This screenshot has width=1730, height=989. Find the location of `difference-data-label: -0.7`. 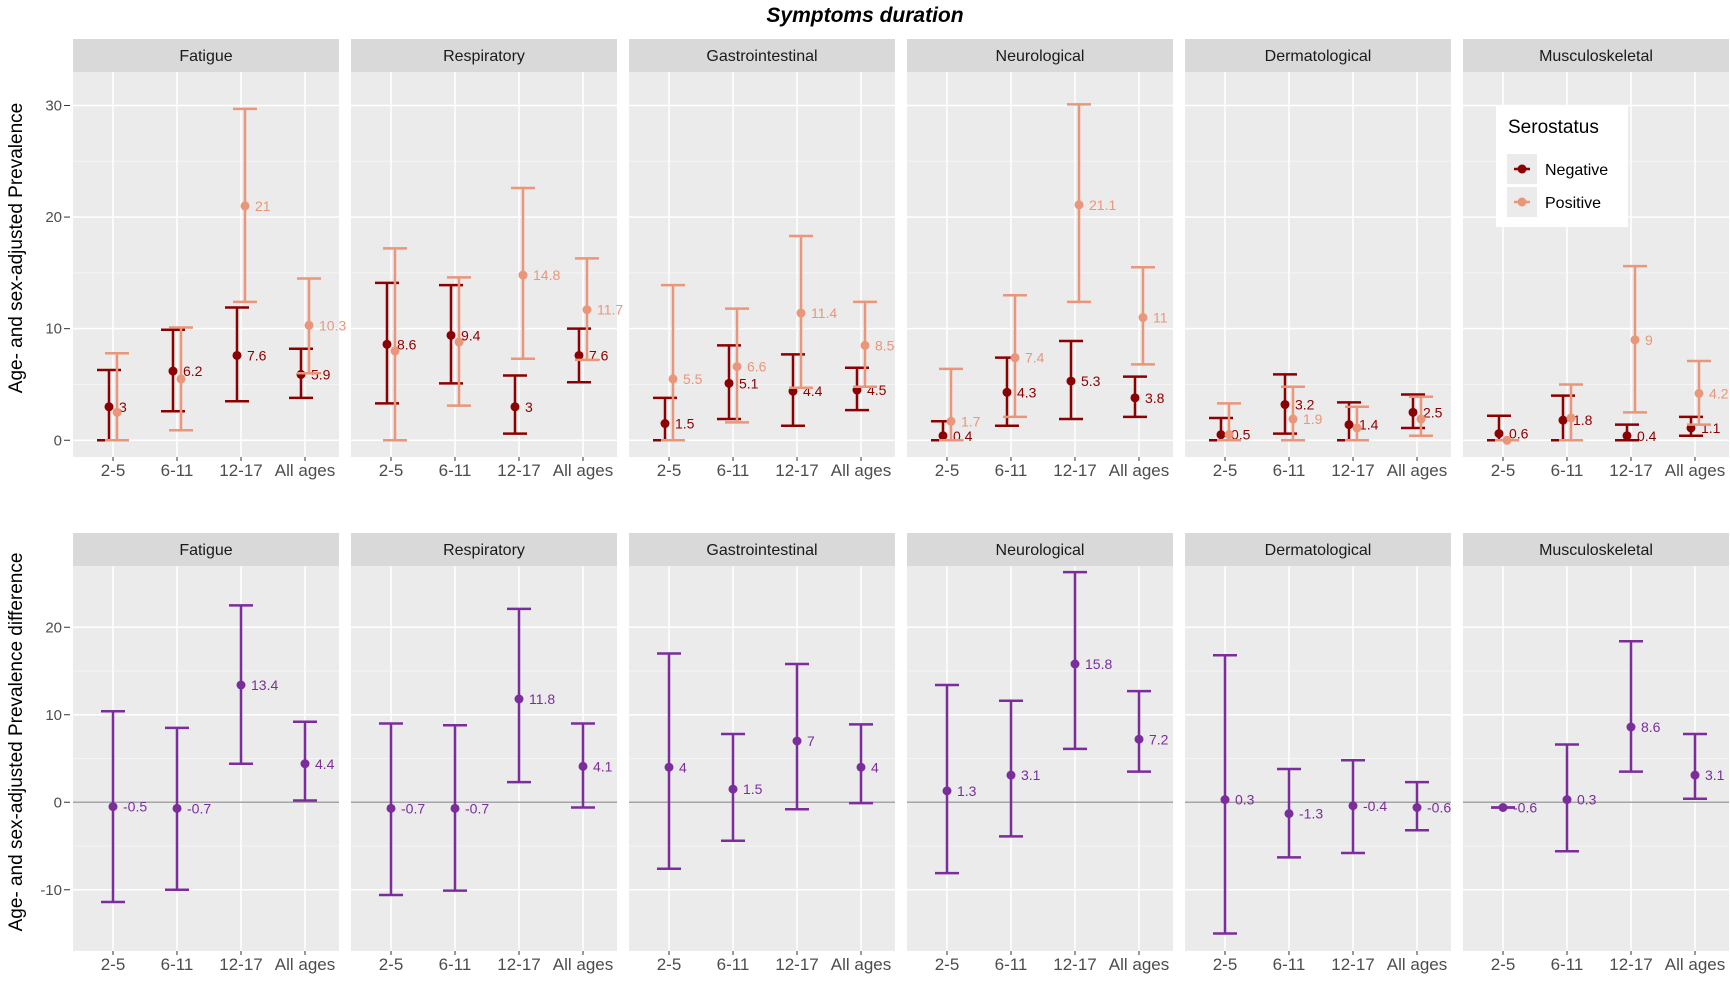

difference-data-label: -0.7 is located at coordinates (413, 808).